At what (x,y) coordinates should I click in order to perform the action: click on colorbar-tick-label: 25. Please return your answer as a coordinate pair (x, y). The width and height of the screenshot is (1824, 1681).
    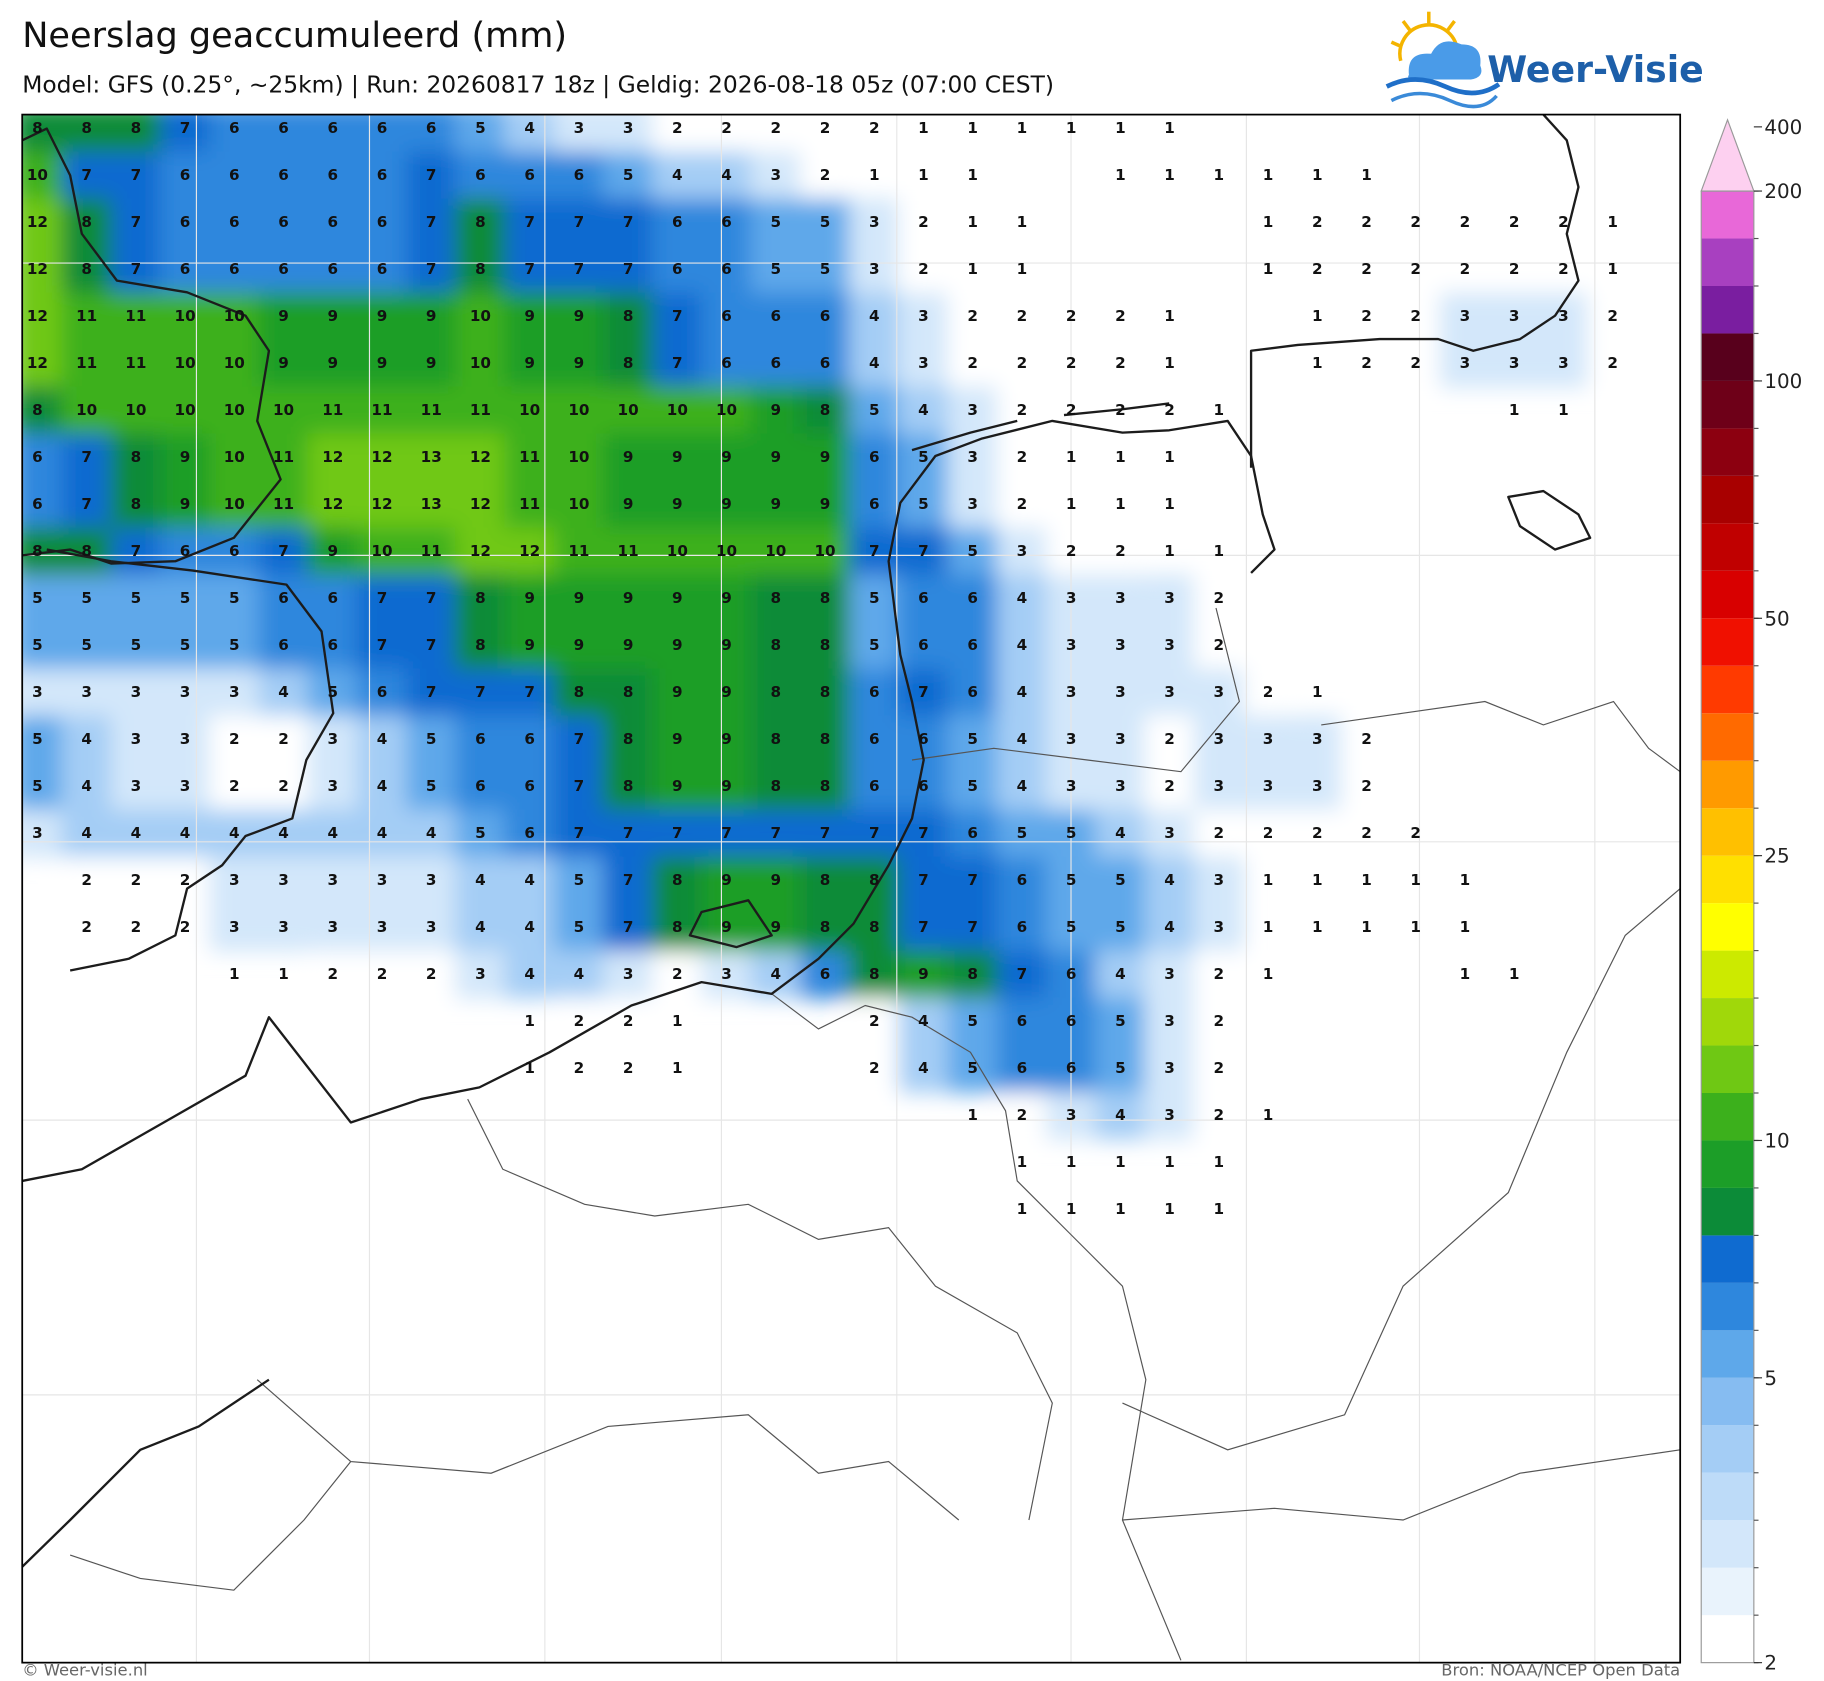
    Looking at the image, I should click on (1776, 856).